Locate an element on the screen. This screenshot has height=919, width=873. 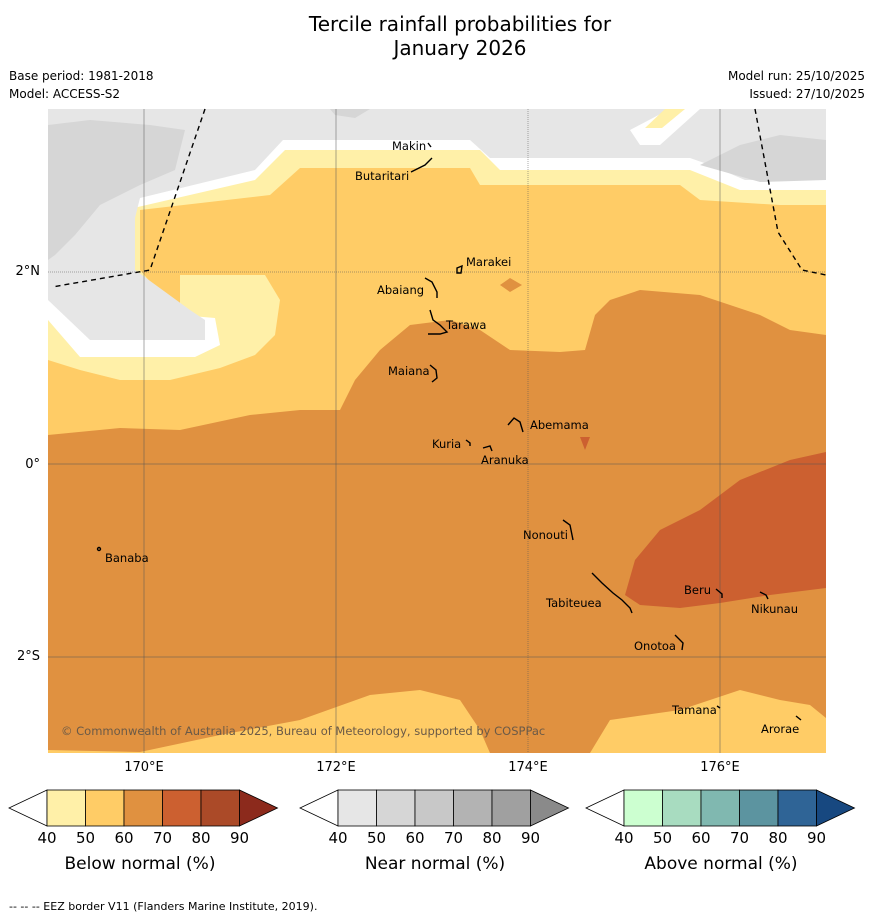
colorbar-above-low-extend is located at coordinates (605, 808).